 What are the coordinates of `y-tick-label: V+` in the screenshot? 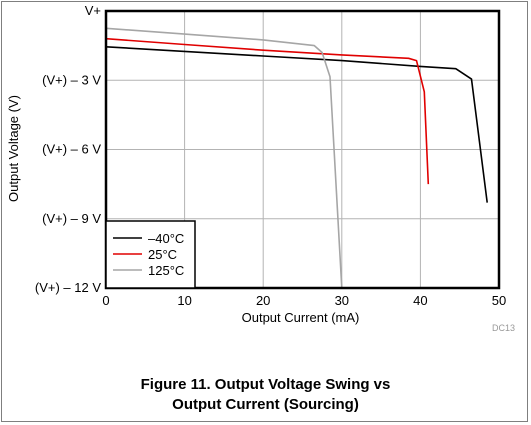 It's located at (93, 10).